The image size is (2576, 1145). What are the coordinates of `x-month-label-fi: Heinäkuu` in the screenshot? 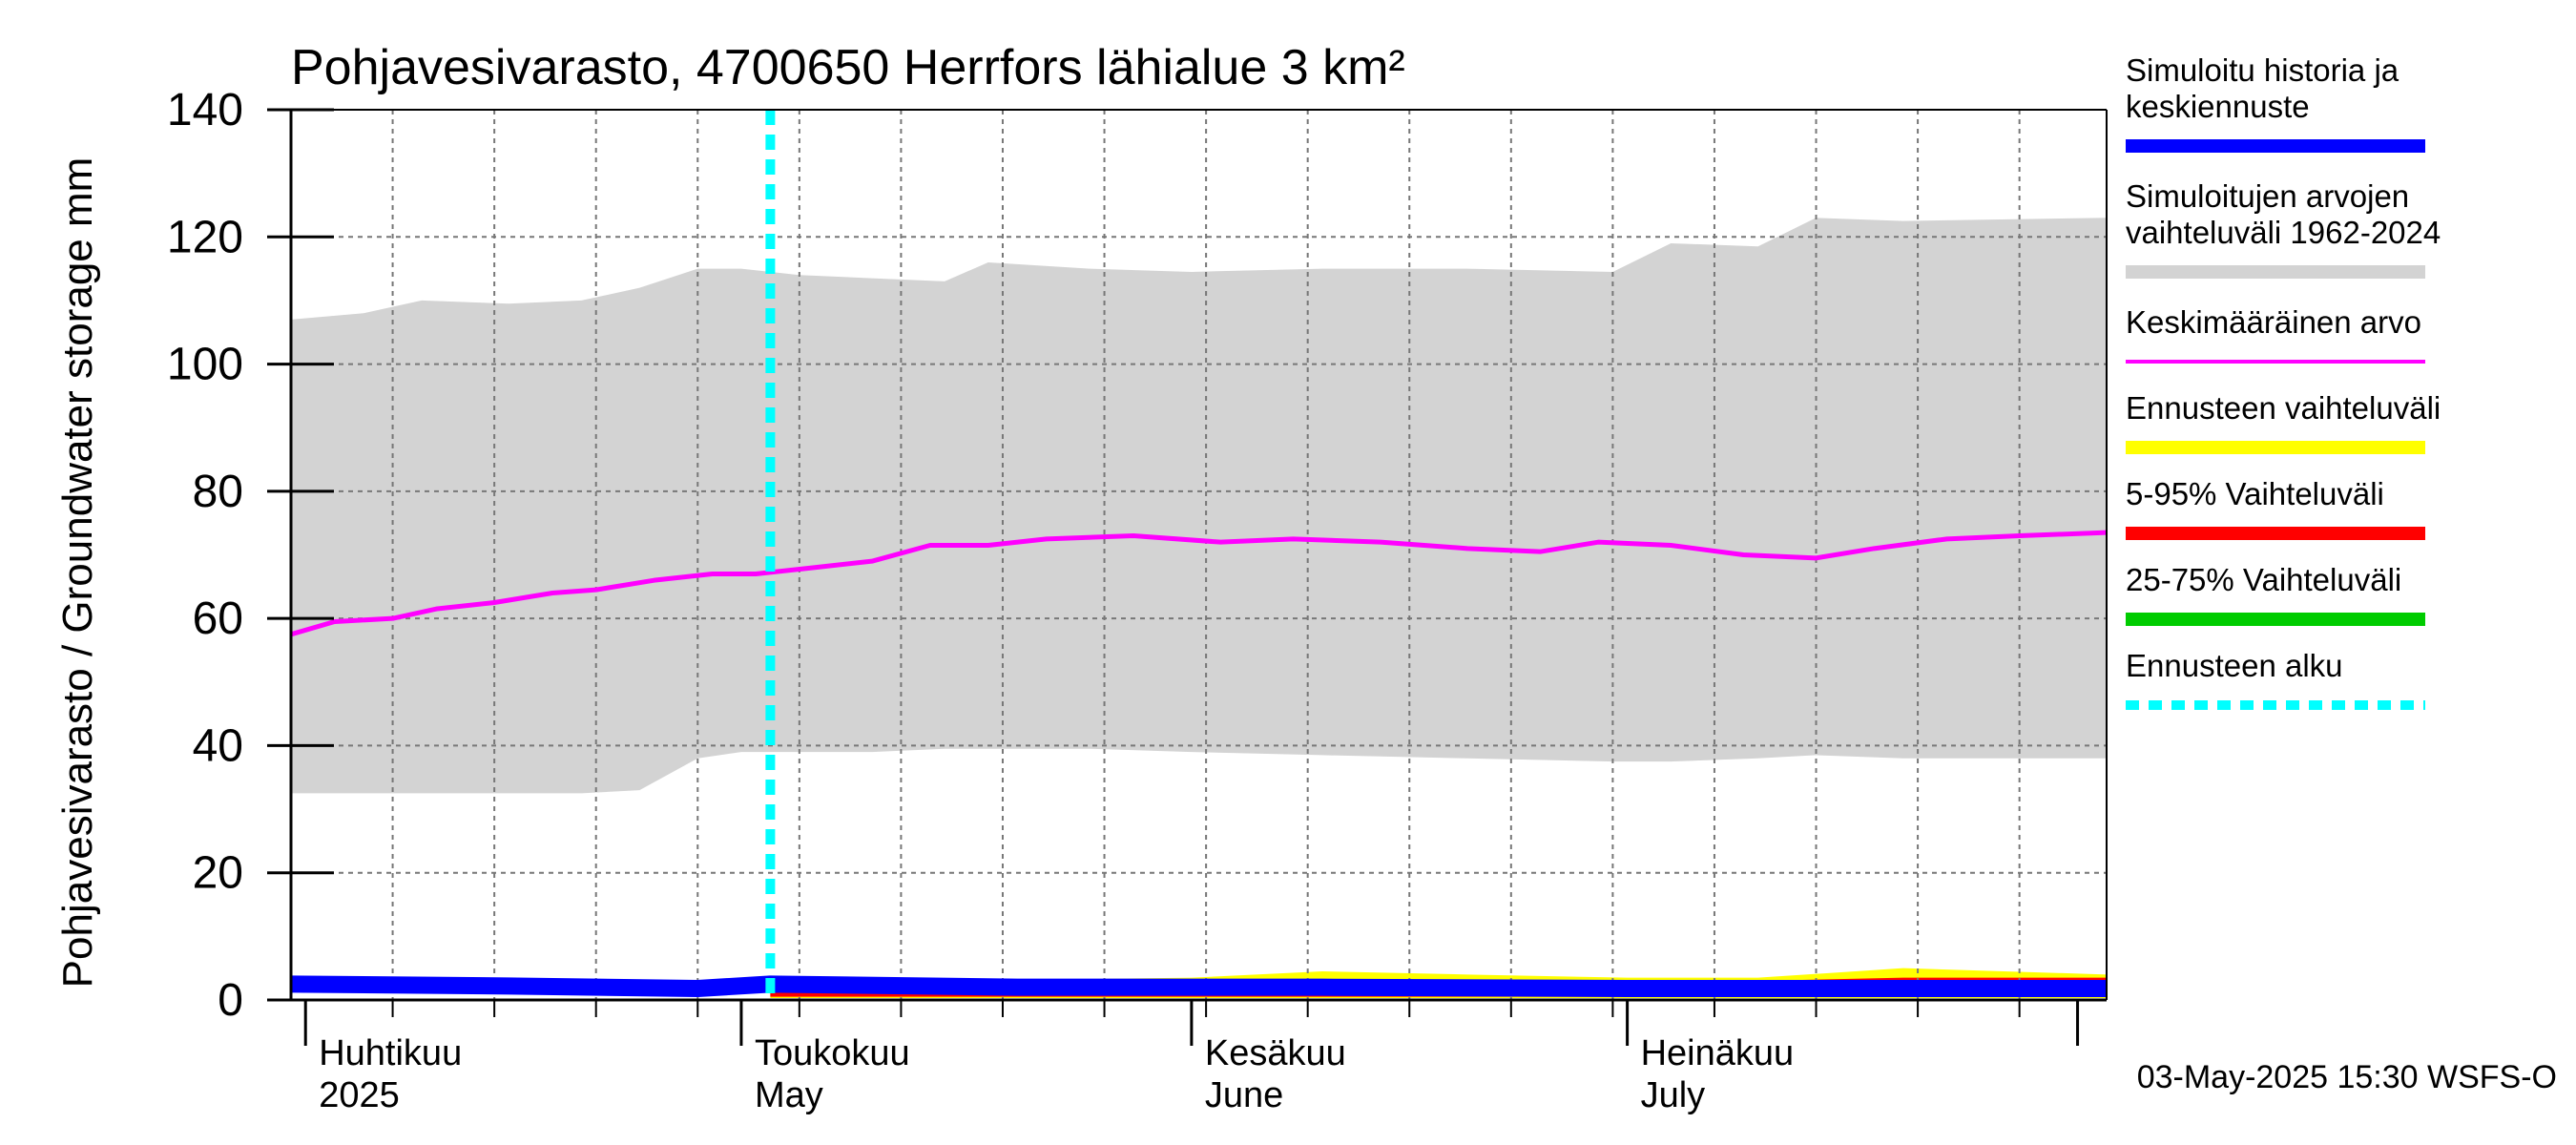 It's located at (1718, 1053).